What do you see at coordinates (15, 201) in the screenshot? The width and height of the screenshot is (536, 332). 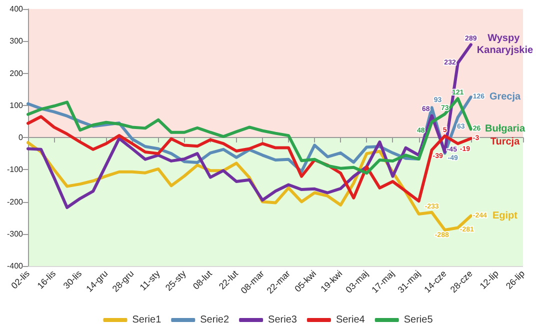 I see `y-tick-label: -200` at bounding box center [15, 201].